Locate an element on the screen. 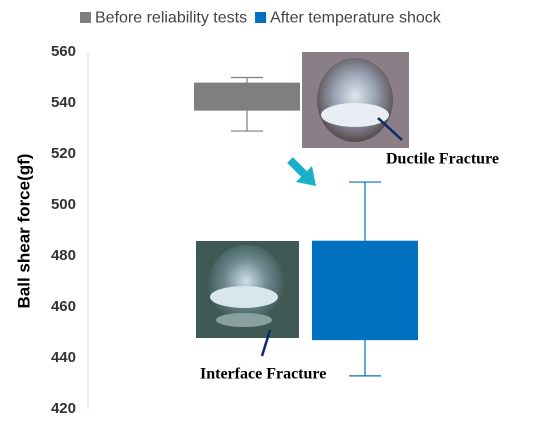  arrow is located at coordinates (301, 171).